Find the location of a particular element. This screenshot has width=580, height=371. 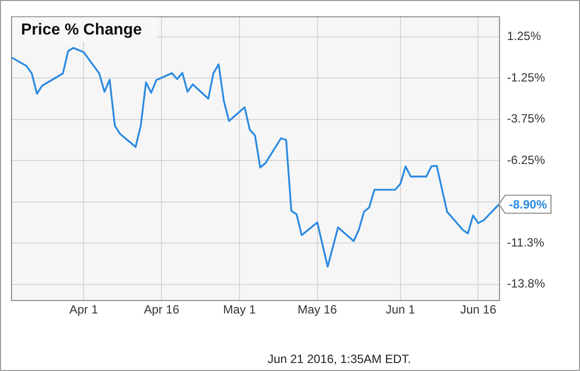

text: Jun 21 2016, 1:35AM EDT. is located at coordinates (339, 359).